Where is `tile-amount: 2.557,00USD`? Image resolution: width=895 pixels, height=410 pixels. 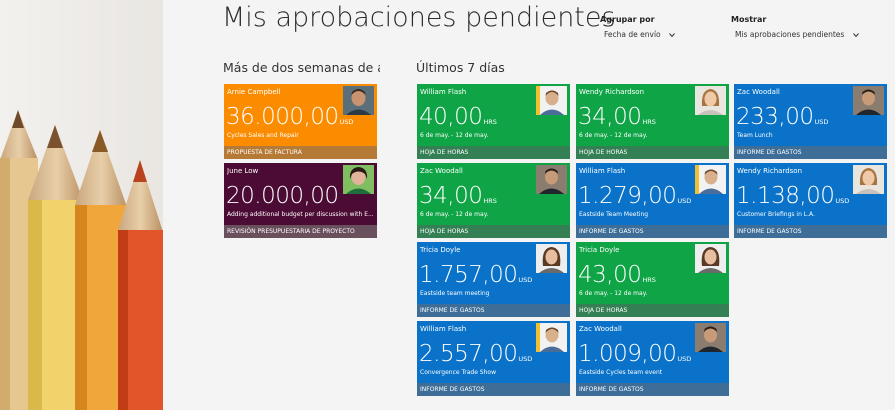
tile-amount: 2.557,00USD is located at coordinates (475, 354).